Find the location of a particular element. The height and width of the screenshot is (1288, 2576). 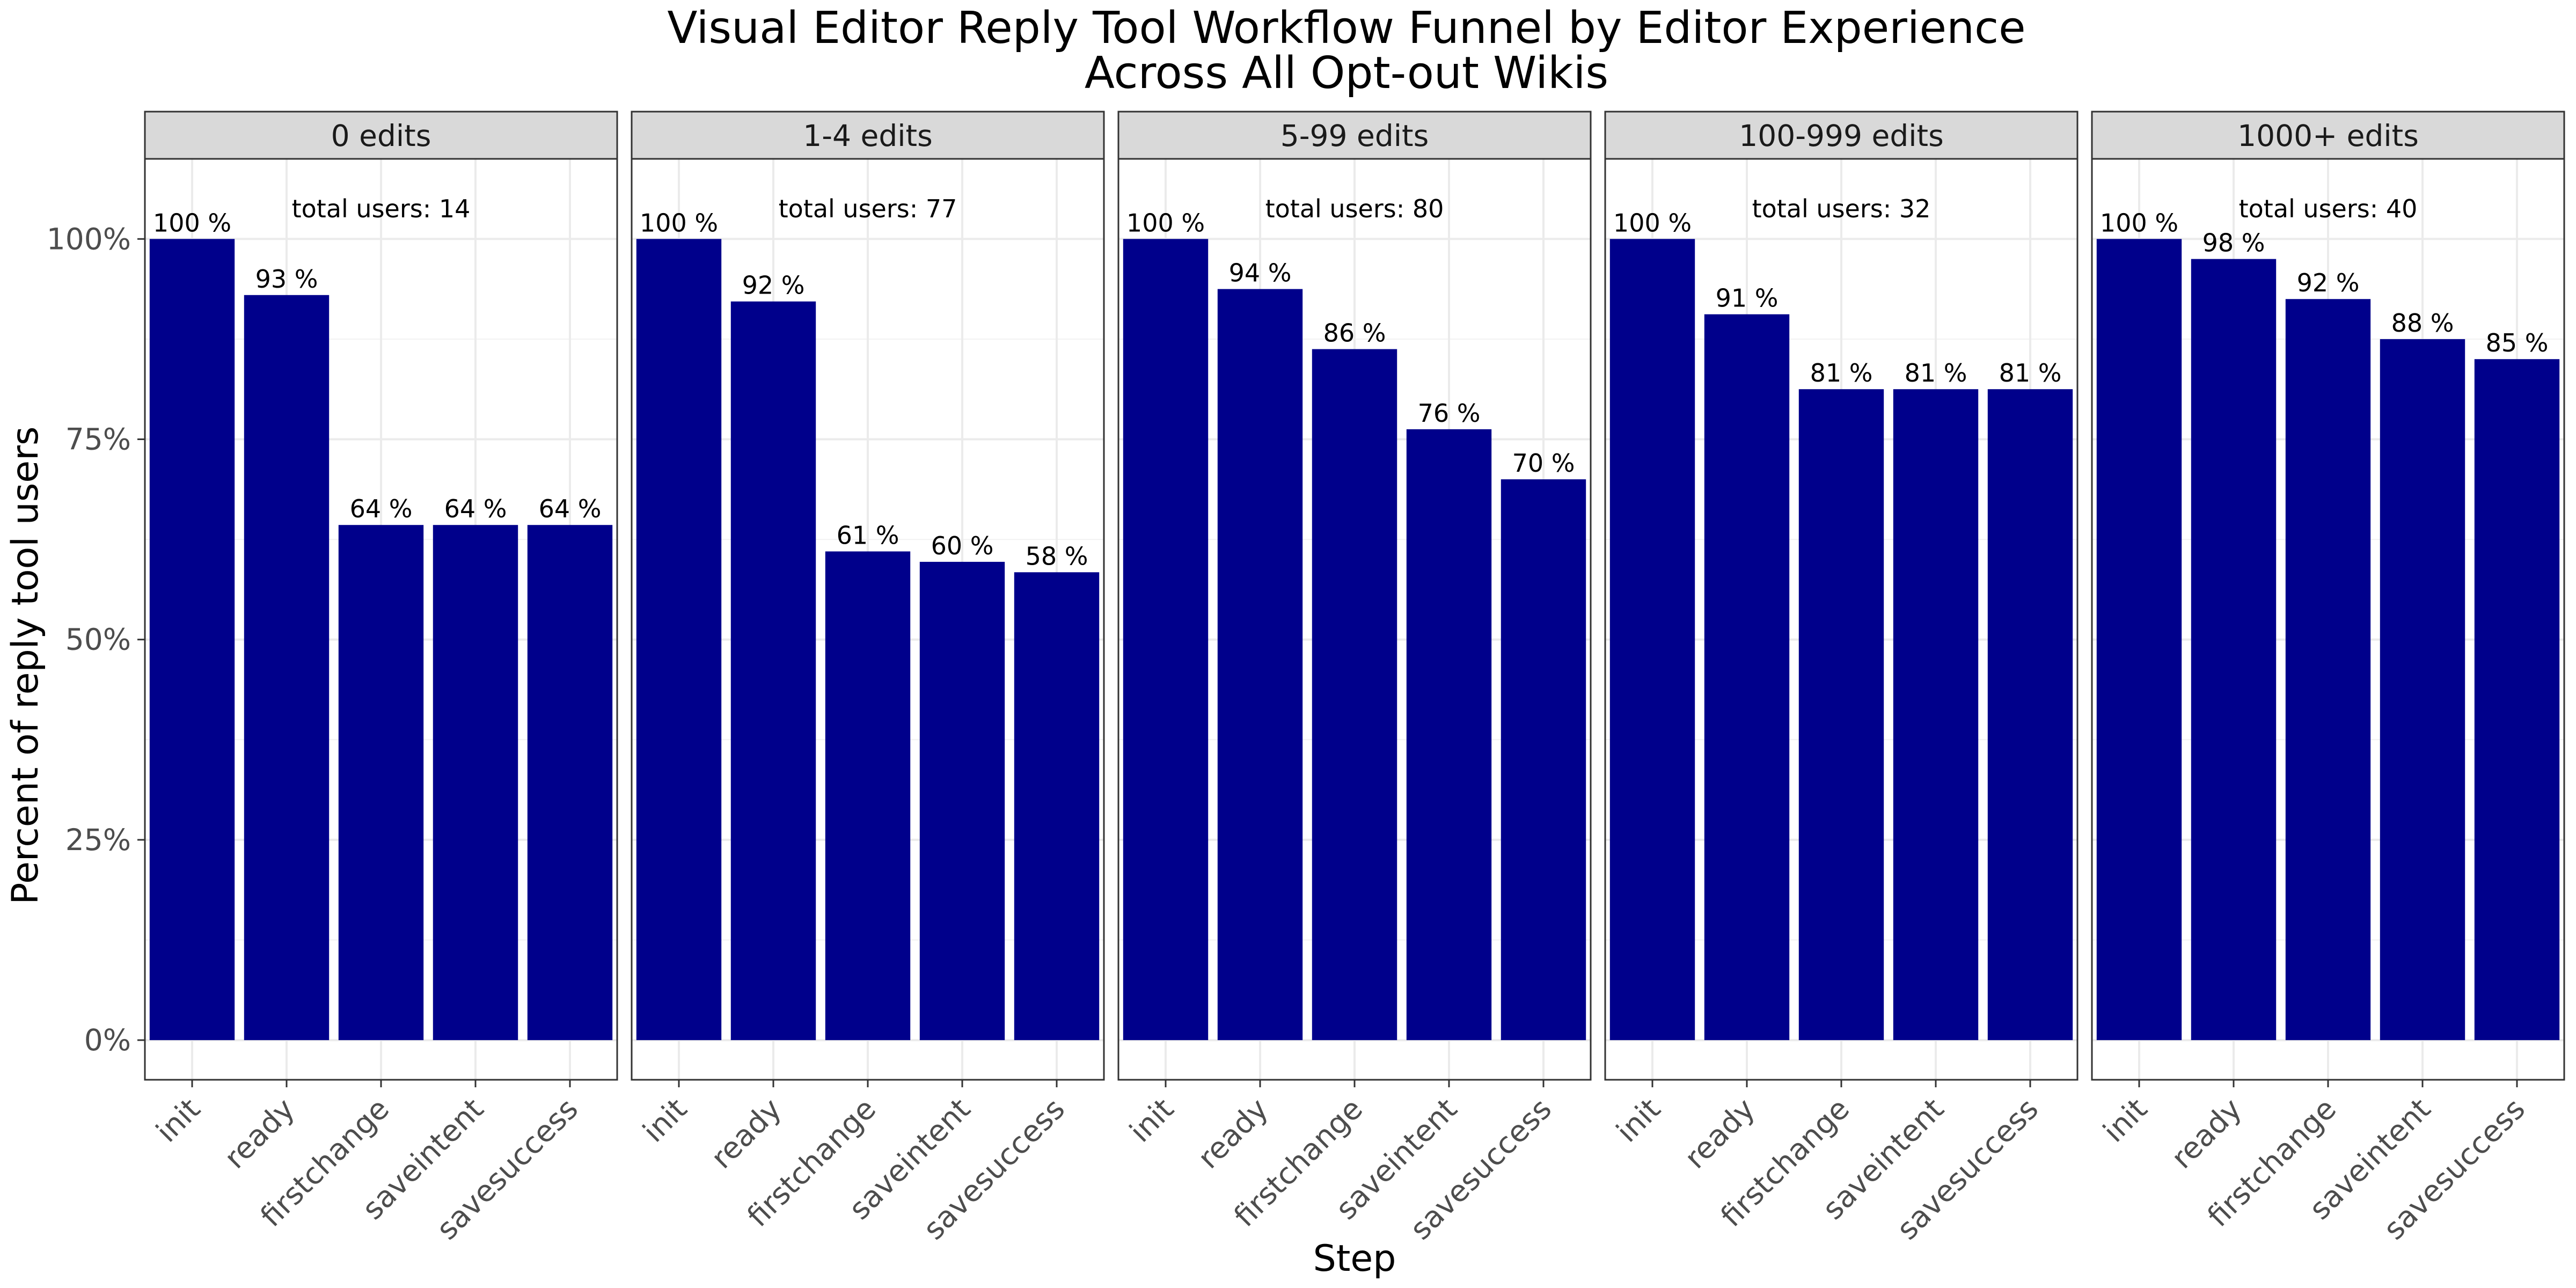

bar-value-label: 91 % is located at coordinates (1747, 298).